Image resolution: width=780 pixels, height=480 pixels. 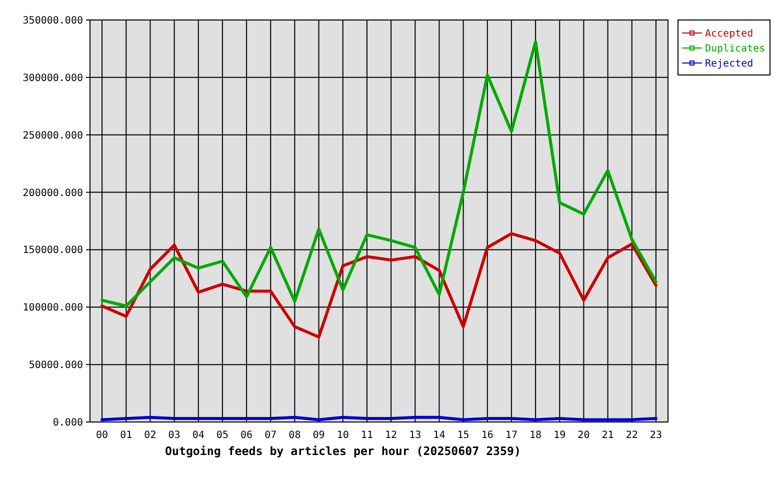 I want to click on y-tick-label: 300000.000, so click(x=52, y=78).